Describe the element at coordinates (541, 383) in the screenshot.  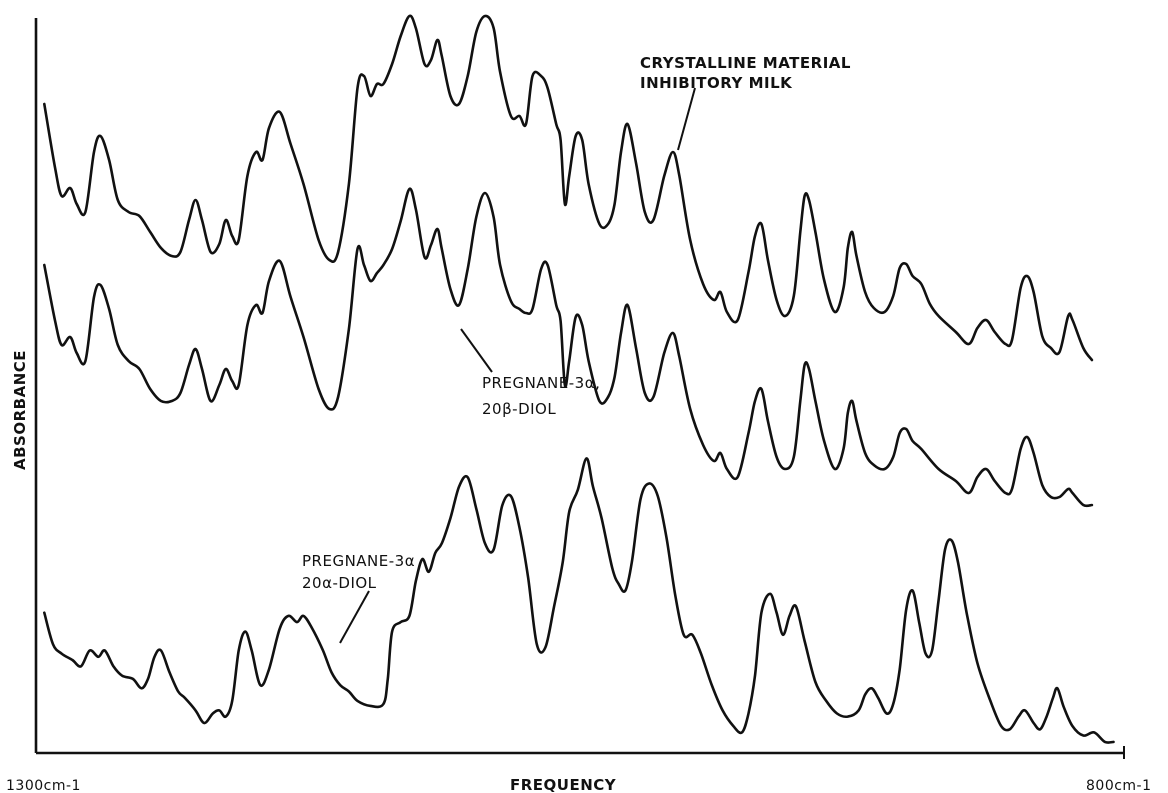
I see `label-20beta-line1: PREGNANE-3α,` at that location.